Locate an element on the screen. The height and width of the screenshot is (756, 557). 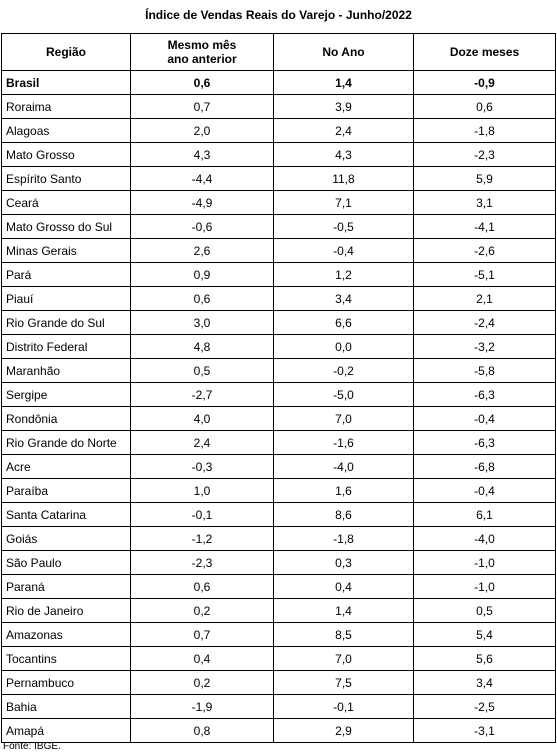
table-row: Rio Grande do Sul 3,0 6,6 -2,4 is located at coordinates (278, 322).